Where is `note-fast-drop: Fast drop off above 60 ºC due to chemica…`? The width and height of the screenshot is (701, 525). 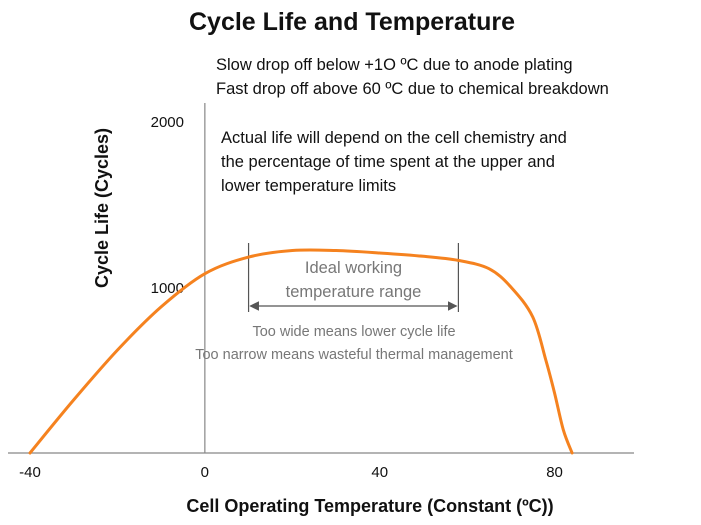
note-fast-drop: Fast drop off above 60 ºC due to chemica… is located at coordinates (412, 89).